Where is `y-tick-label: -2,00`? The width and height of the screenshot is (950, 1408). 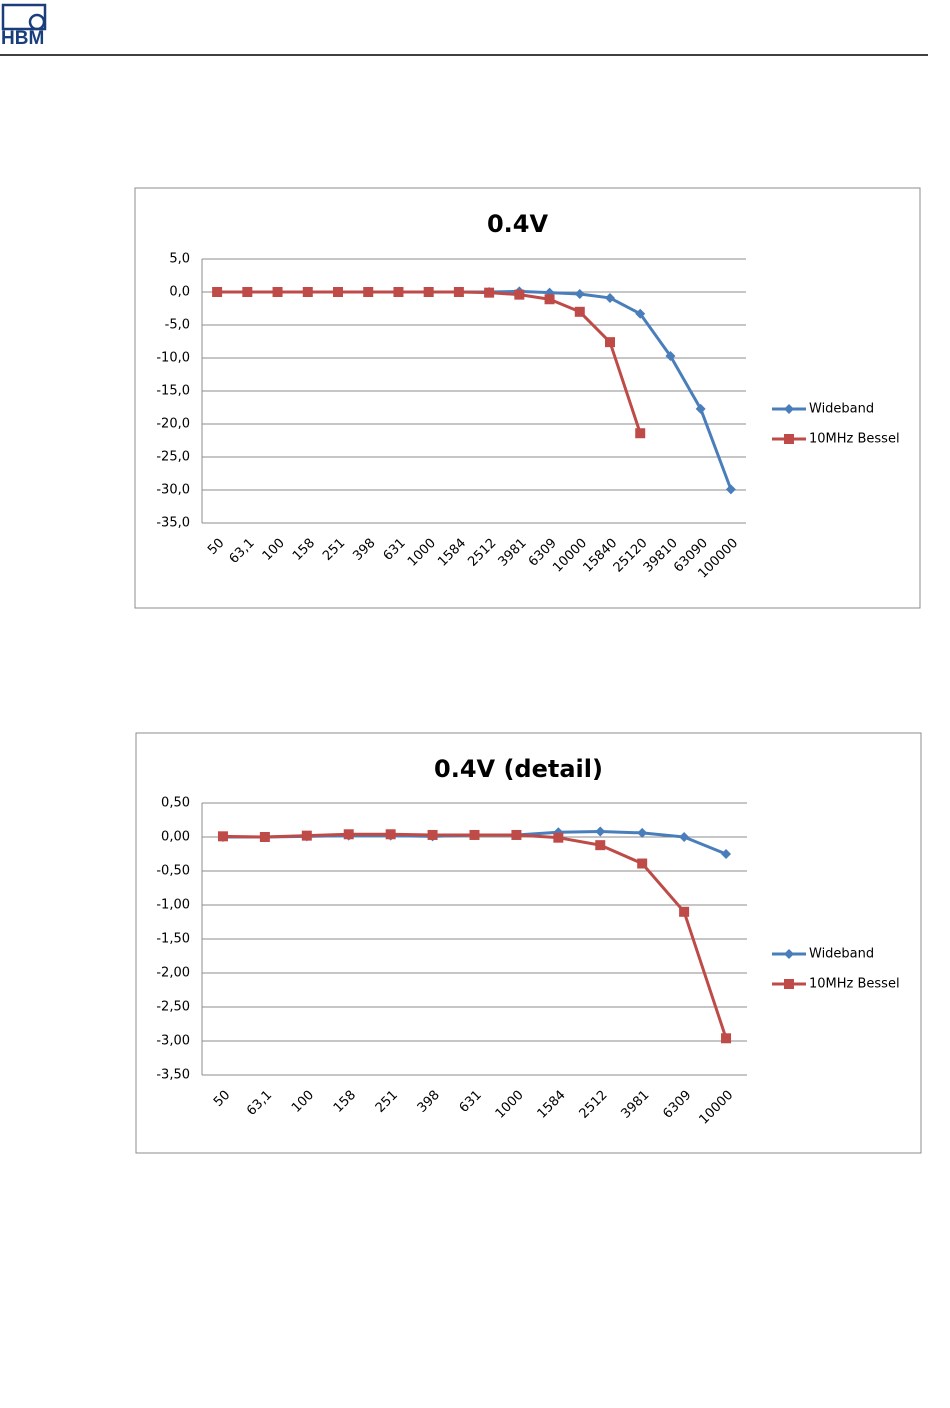
y-tick-label: -2,00 is located at coordinates (173, 973).